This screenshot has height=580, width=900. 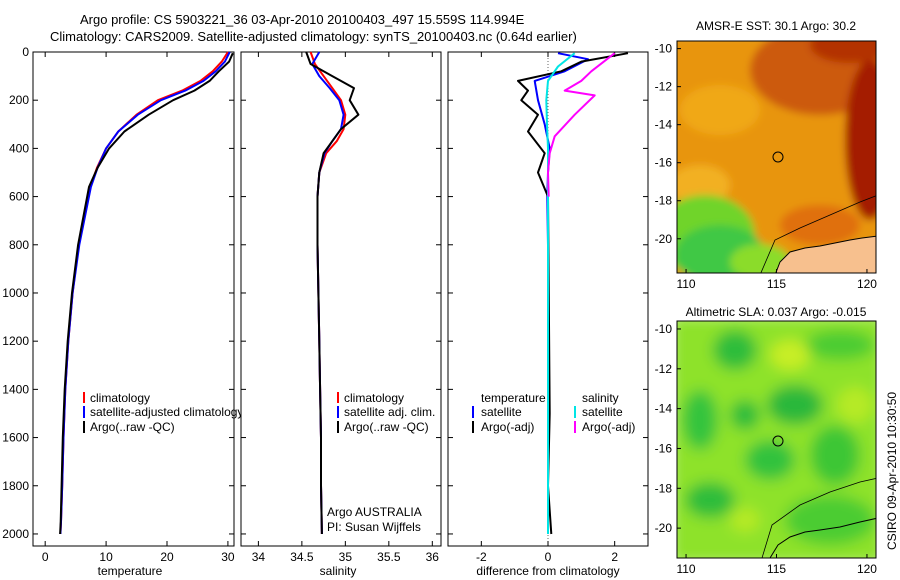 I want to click on argo-location-marker-sla, so click(x=778, y=441).